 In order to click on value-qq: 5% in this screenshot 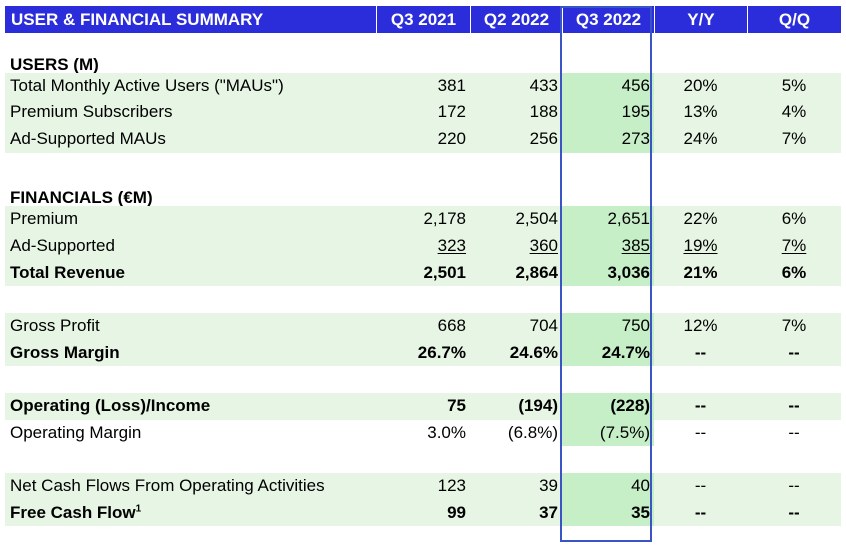, I will do `click(794, 86)`.